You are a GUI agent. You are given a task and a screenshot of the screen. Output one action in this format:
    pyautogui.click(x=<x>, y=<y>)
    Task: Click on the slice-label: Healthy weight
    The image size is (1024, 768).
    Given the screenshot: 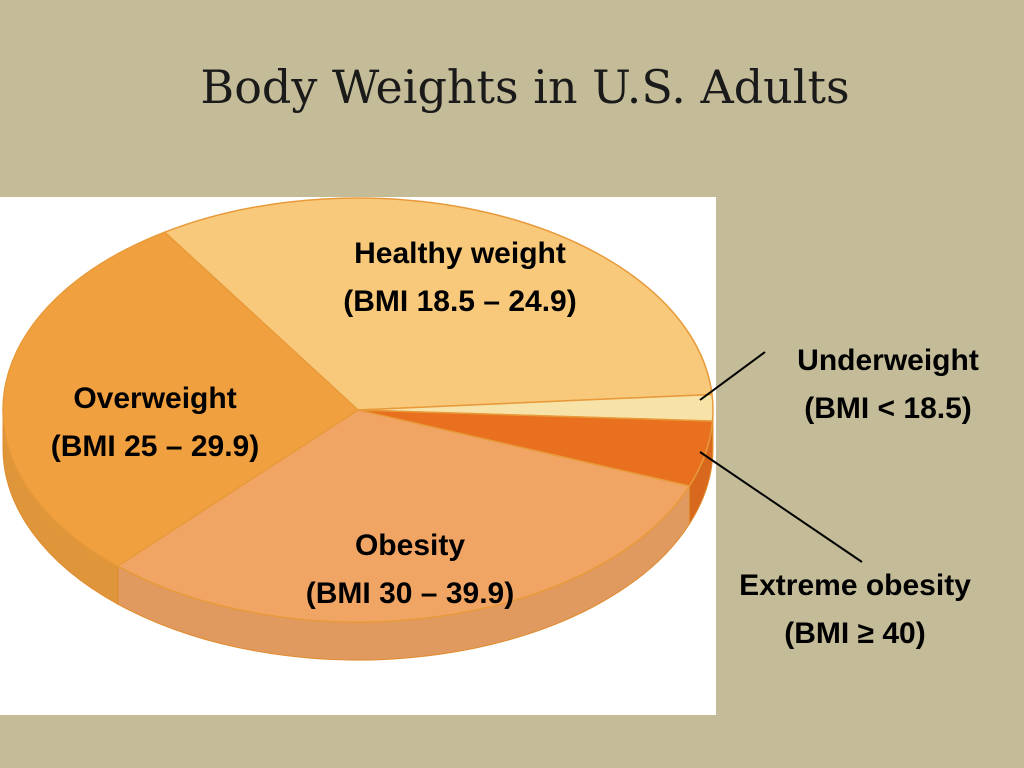 What is the action you would take?
    pyautogui.click(x=460, y=253)
    